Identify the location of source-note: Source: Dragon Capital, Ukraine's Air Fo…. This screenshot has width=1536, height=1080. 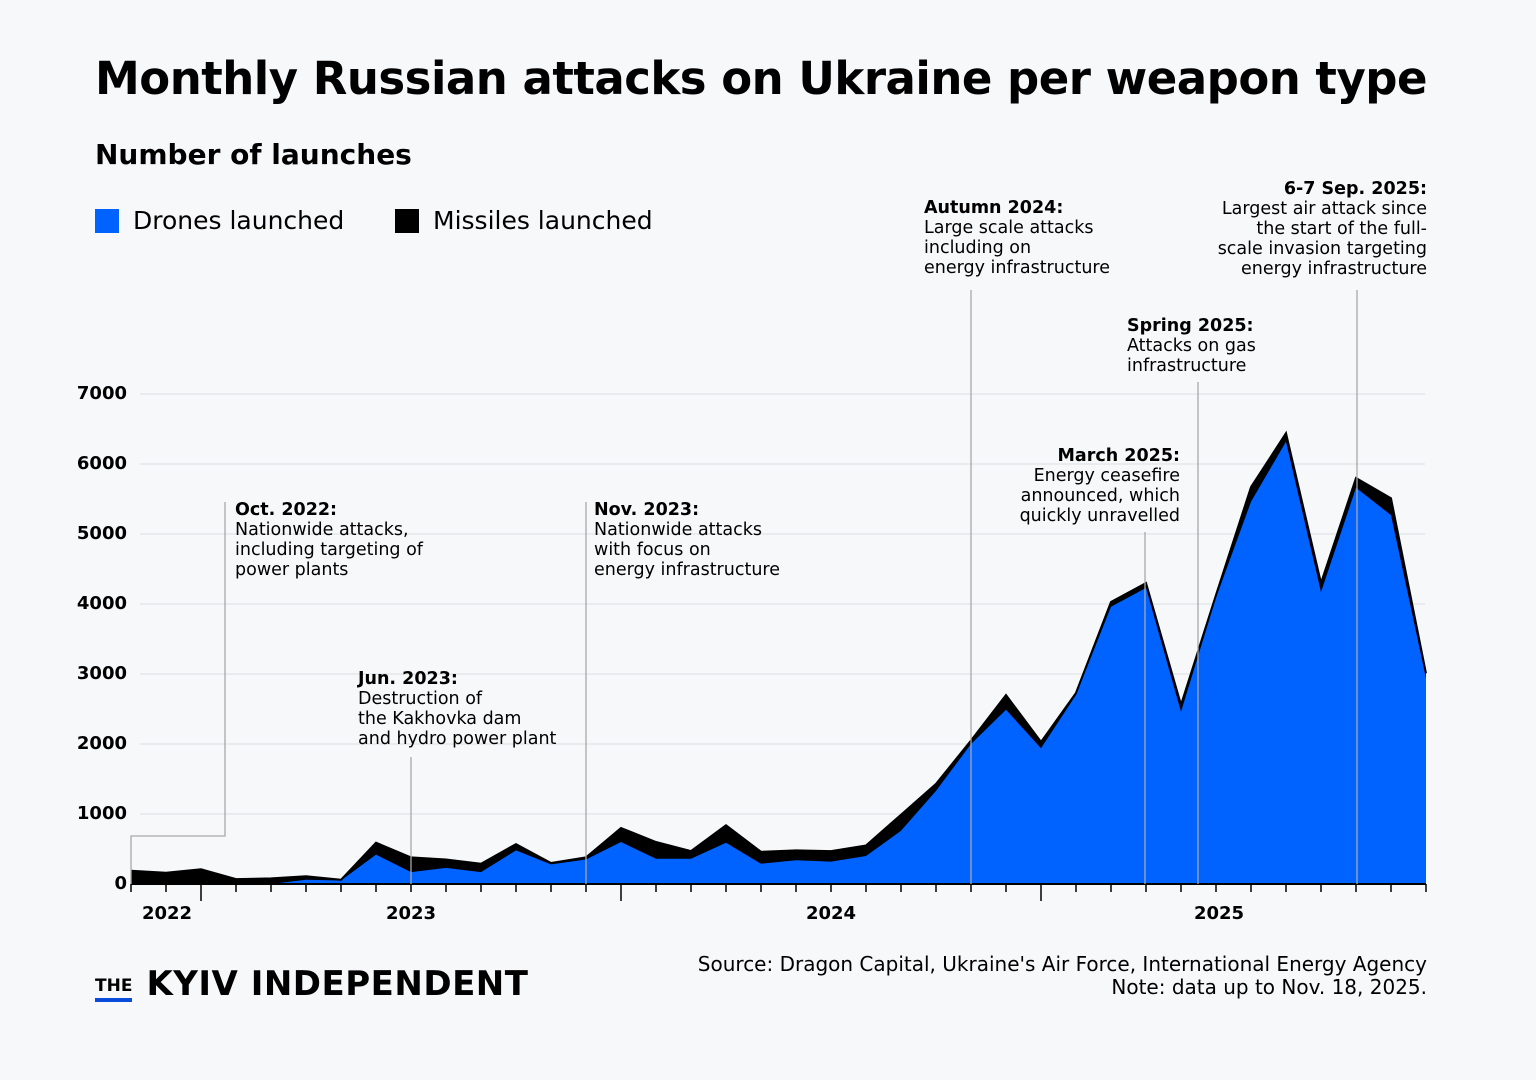
(1062, 976).